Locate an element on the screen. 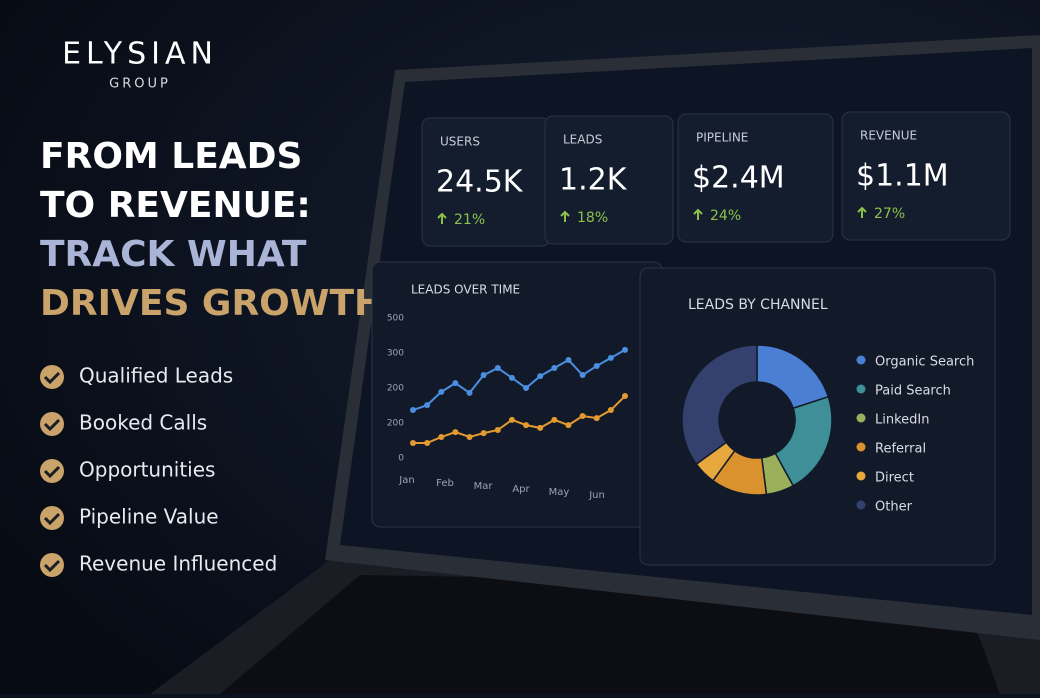 Image resolution: width=1040 pixels, height=698 pixels. x-label: Mar is located at coordinates (484, 486).